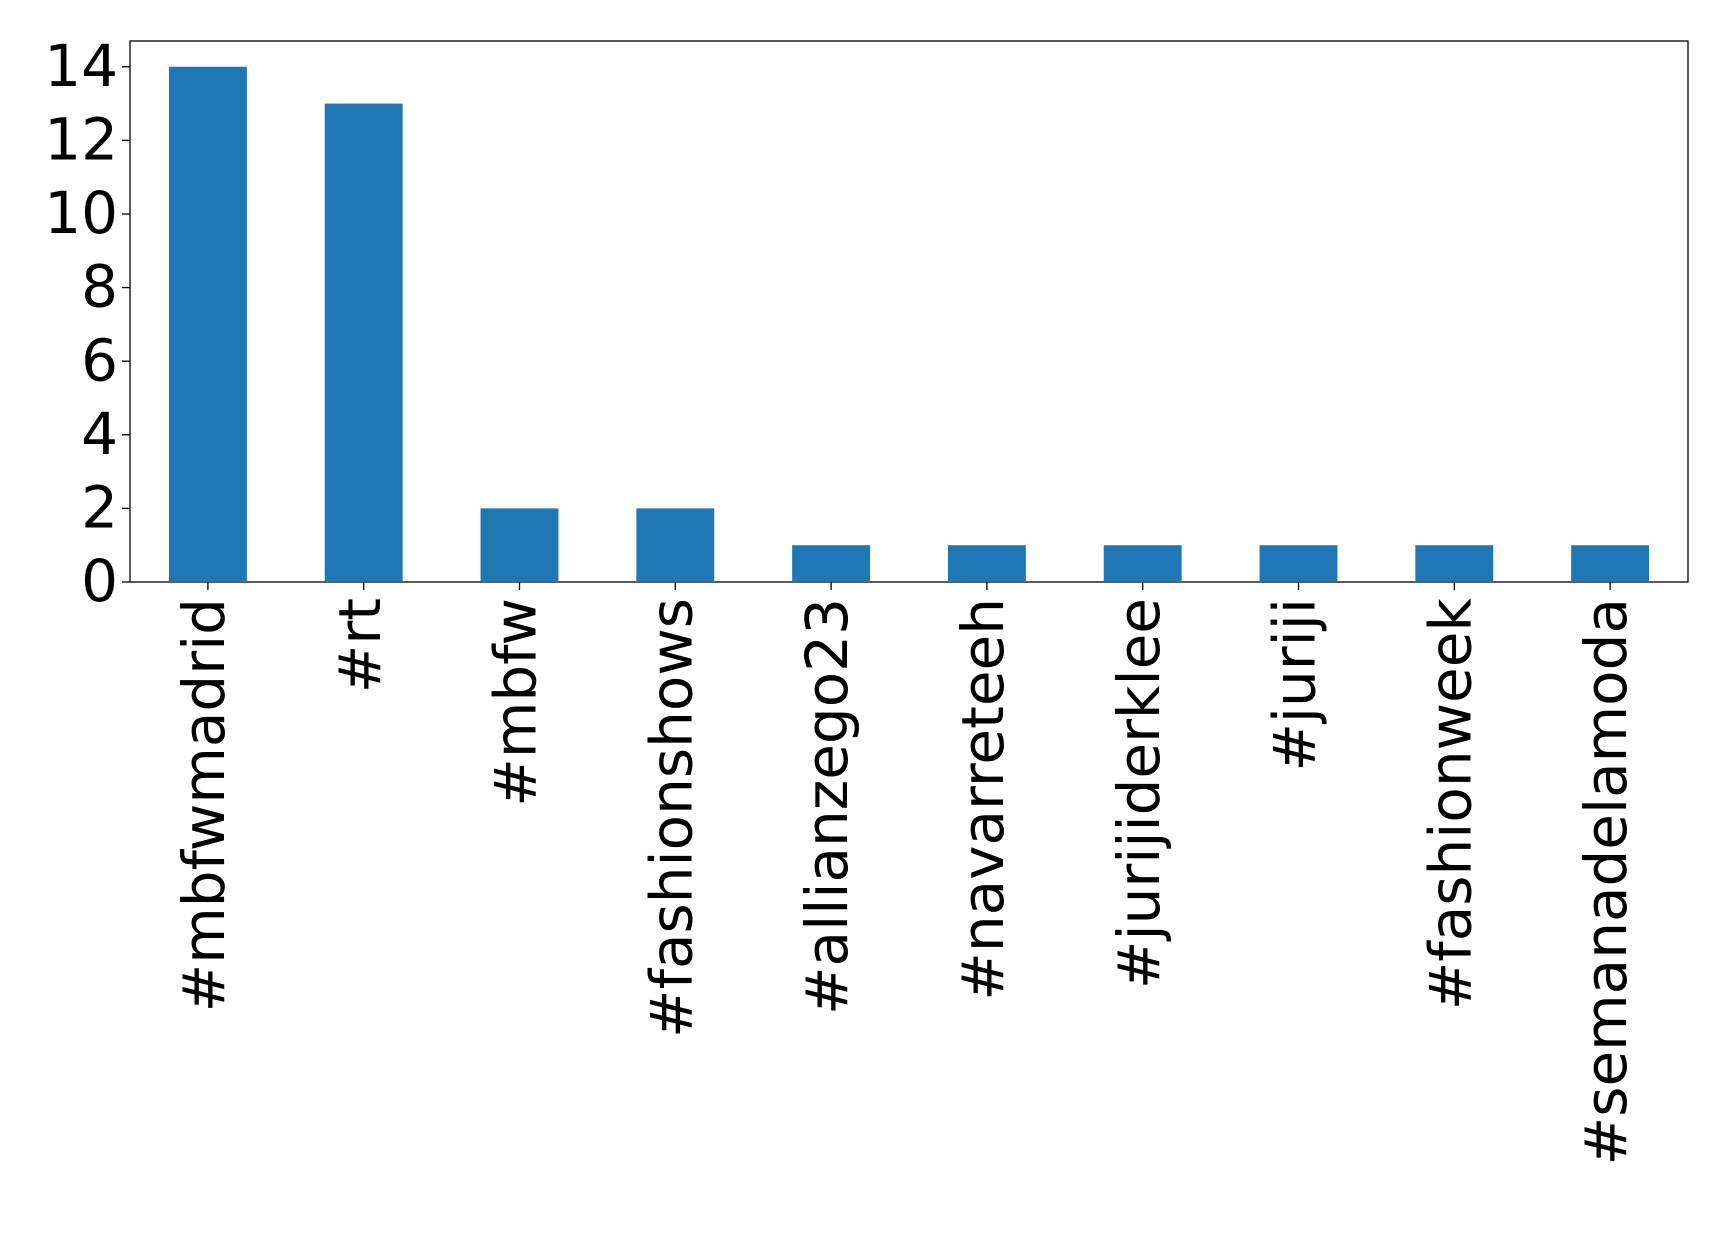 Image resolution: width=1719 pixels, height=1239 pixels. What do you see at coordinates (1295, 685) in the screenshot?
I see `x-tick-label: #juriji` at bounding box center [1295, 685].